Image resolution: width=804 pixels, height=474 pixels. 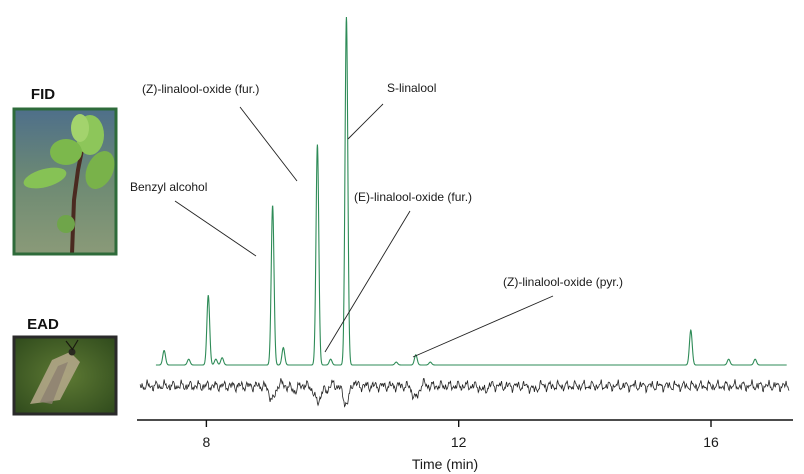 What do you see at coordinates (220, 132) in the screenshot?
I see `annotation-0: (Z)-linalool-oxide (fur.)` at bounding box center [220, 132].